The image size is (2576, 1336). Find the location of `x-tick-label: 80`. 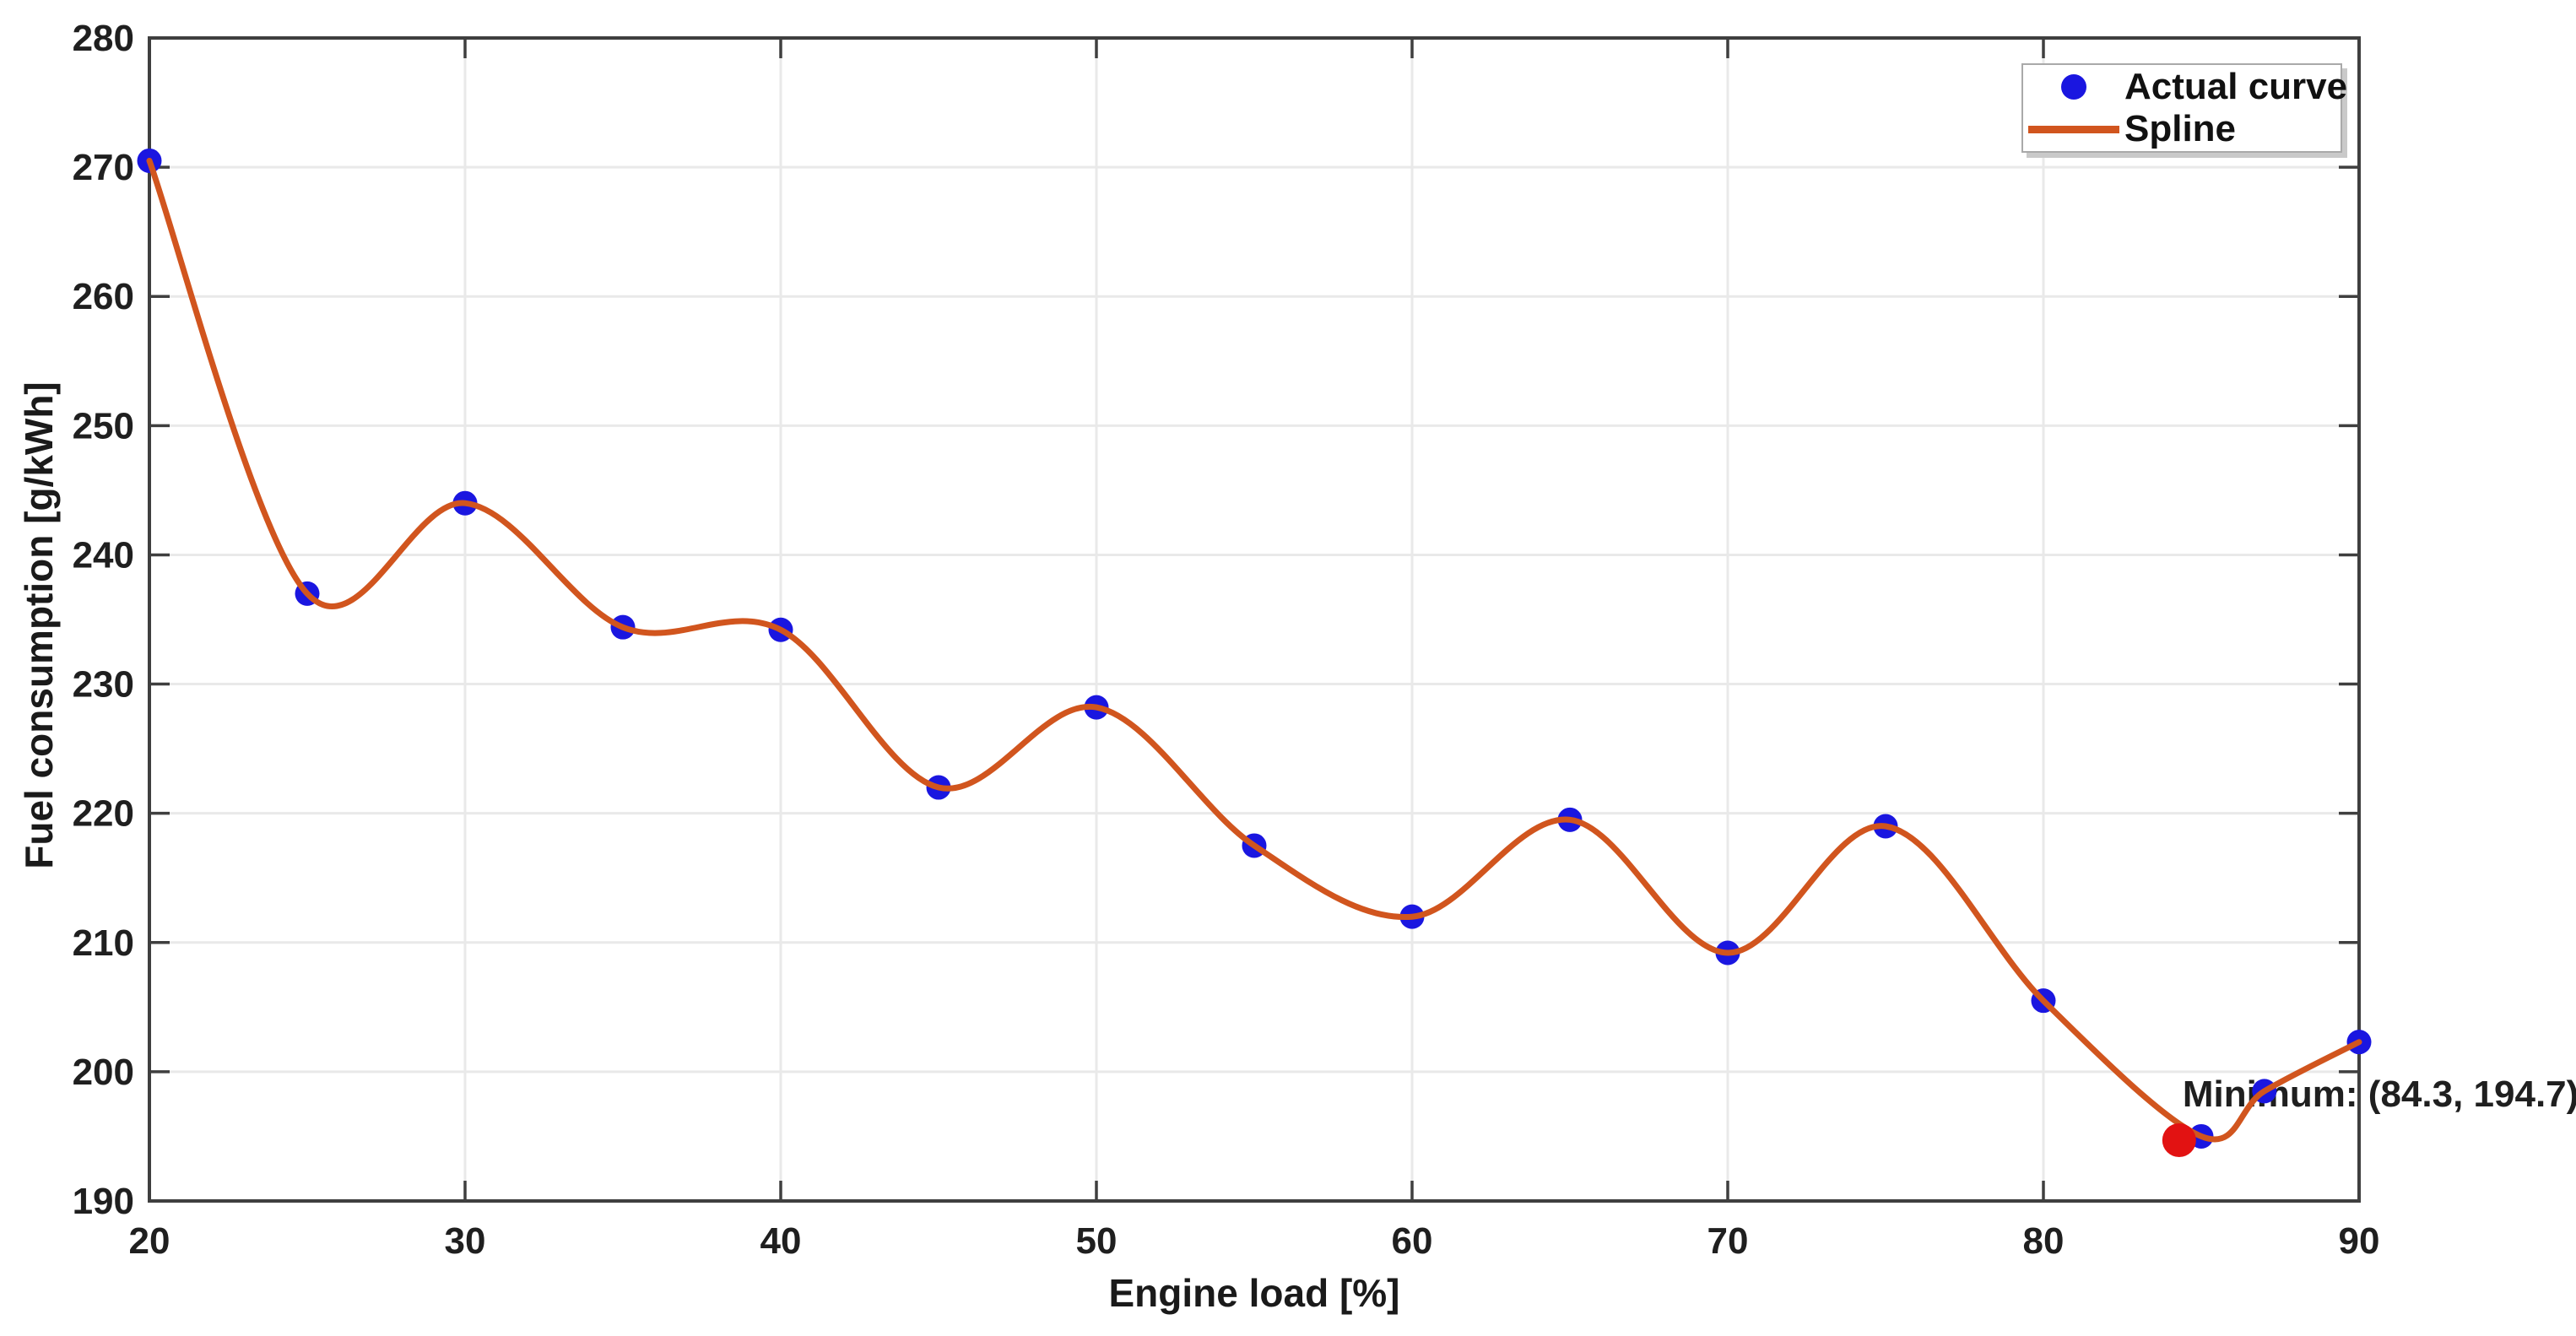

x-tick-label: 80 is located at coordinates (2044, 1241).